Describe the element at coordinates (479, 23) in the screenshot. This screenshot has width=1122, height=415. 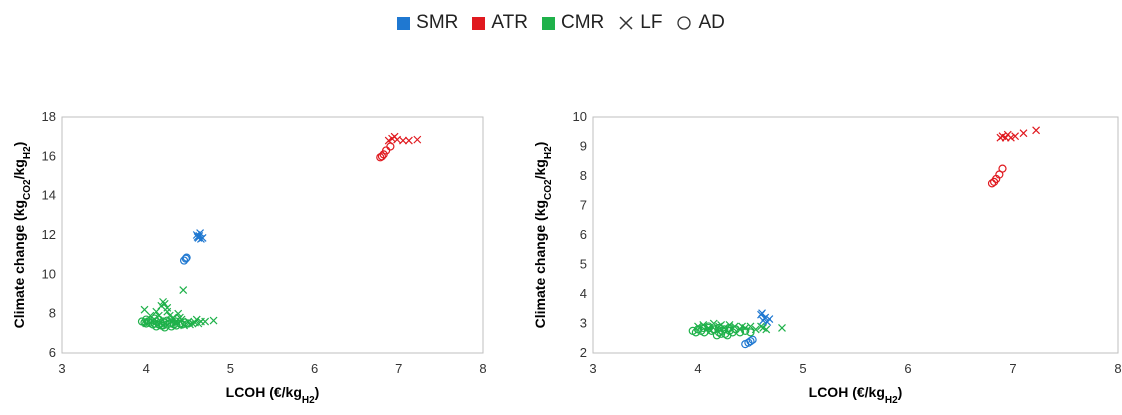
I see `legend-swatch-atr` at that location.